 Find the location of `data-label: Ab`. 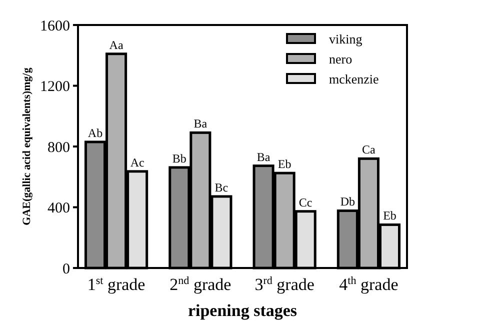

data-label: Ab is located at coordinates (95, 133).